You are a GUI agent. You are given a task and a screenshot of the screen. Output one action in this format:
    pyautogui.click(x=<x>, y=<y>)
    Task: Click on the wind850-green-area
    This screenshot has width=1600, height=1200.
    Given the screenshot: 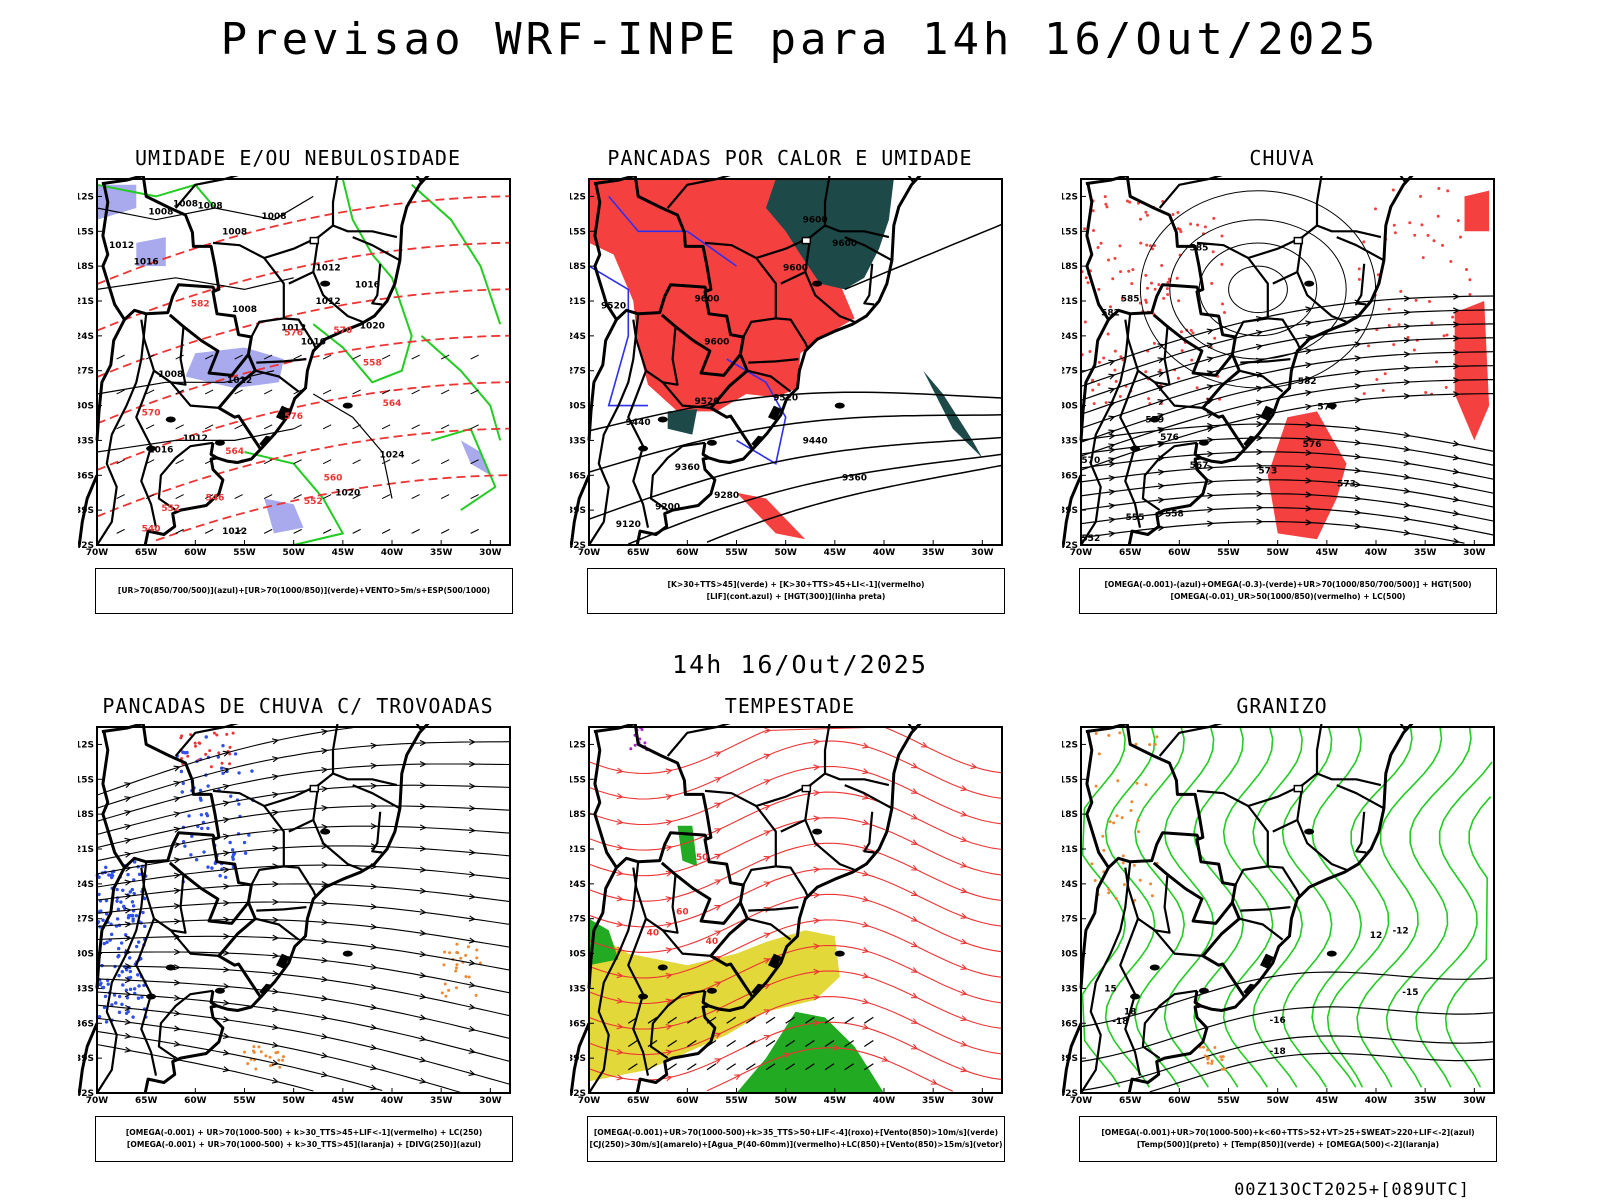 What is the action you would take?
    pyautogui.click(x=604, y=942)
    